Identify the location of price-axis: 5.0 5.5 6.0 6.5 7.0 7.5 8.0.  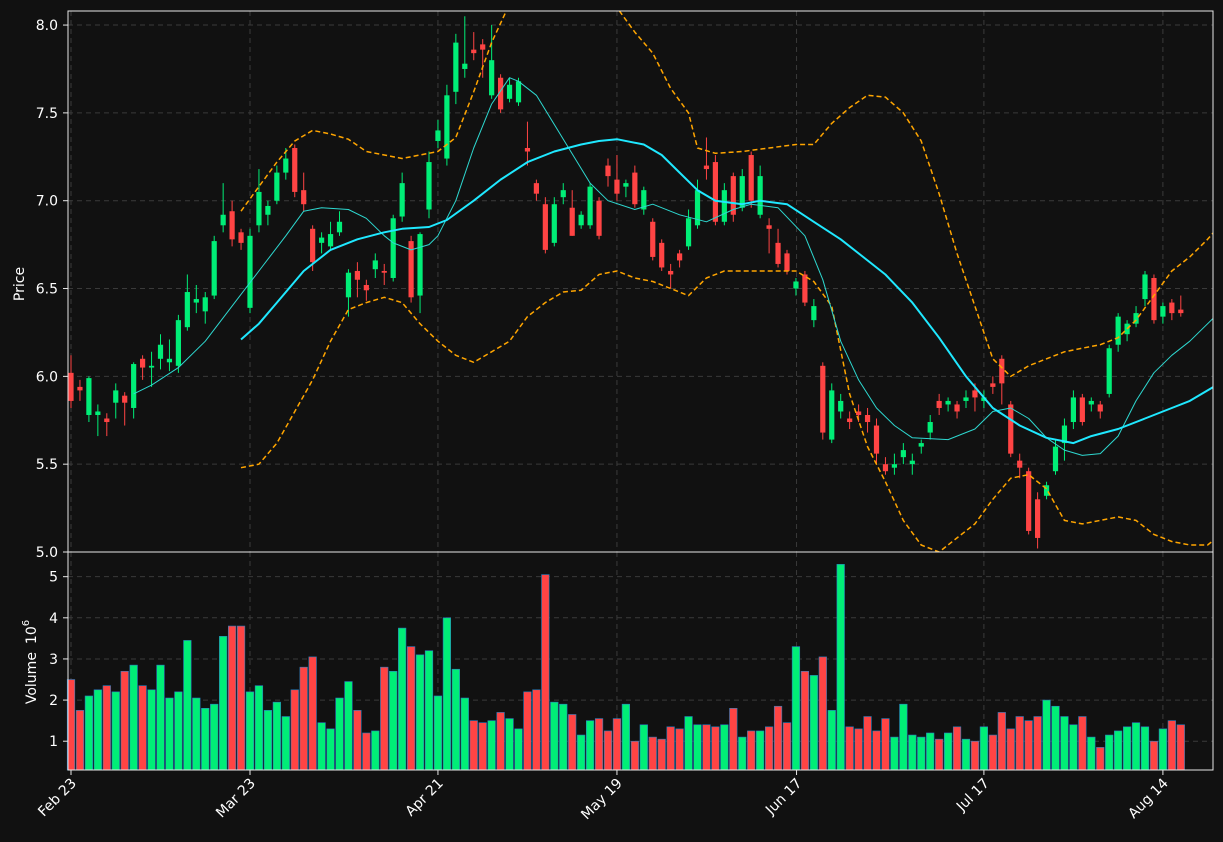
(52, 289).